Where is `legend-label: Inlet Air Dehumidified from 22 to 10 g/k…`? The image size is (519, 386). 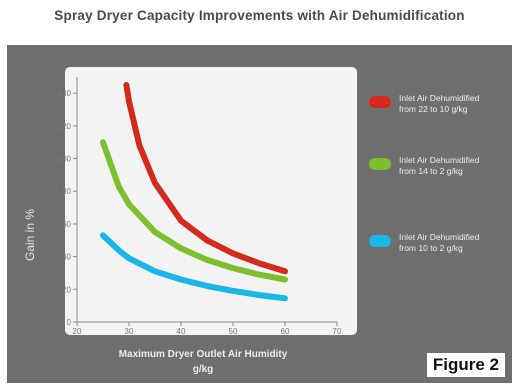 legend-label: Inlet Air Dehumidified from 22 to 10 g/k… is located at coordinates (454, 104).